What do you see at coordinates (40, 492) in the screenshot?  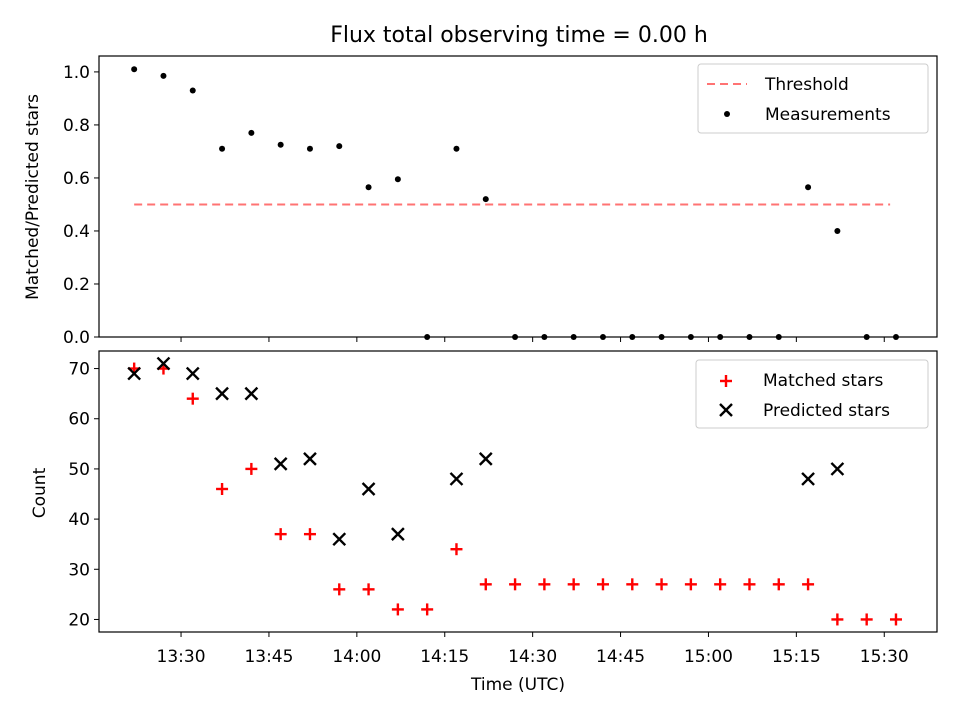 I see `bottom-y-axis-label: Count` at bounding box center [40, 492].